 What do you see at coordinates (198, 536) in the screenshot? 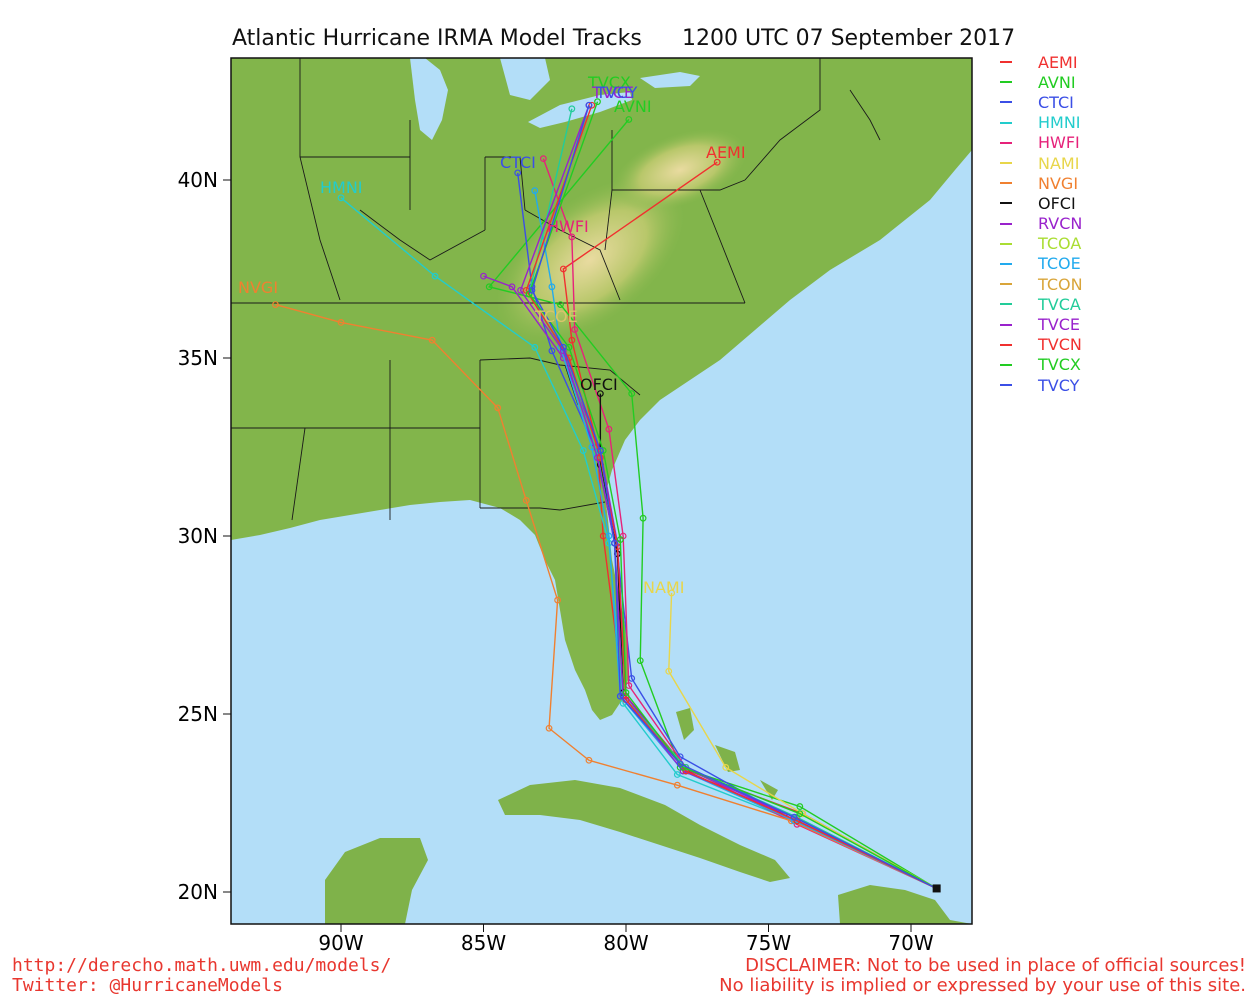
I see `lat-label: 30N` at bounding box center [198, 536].